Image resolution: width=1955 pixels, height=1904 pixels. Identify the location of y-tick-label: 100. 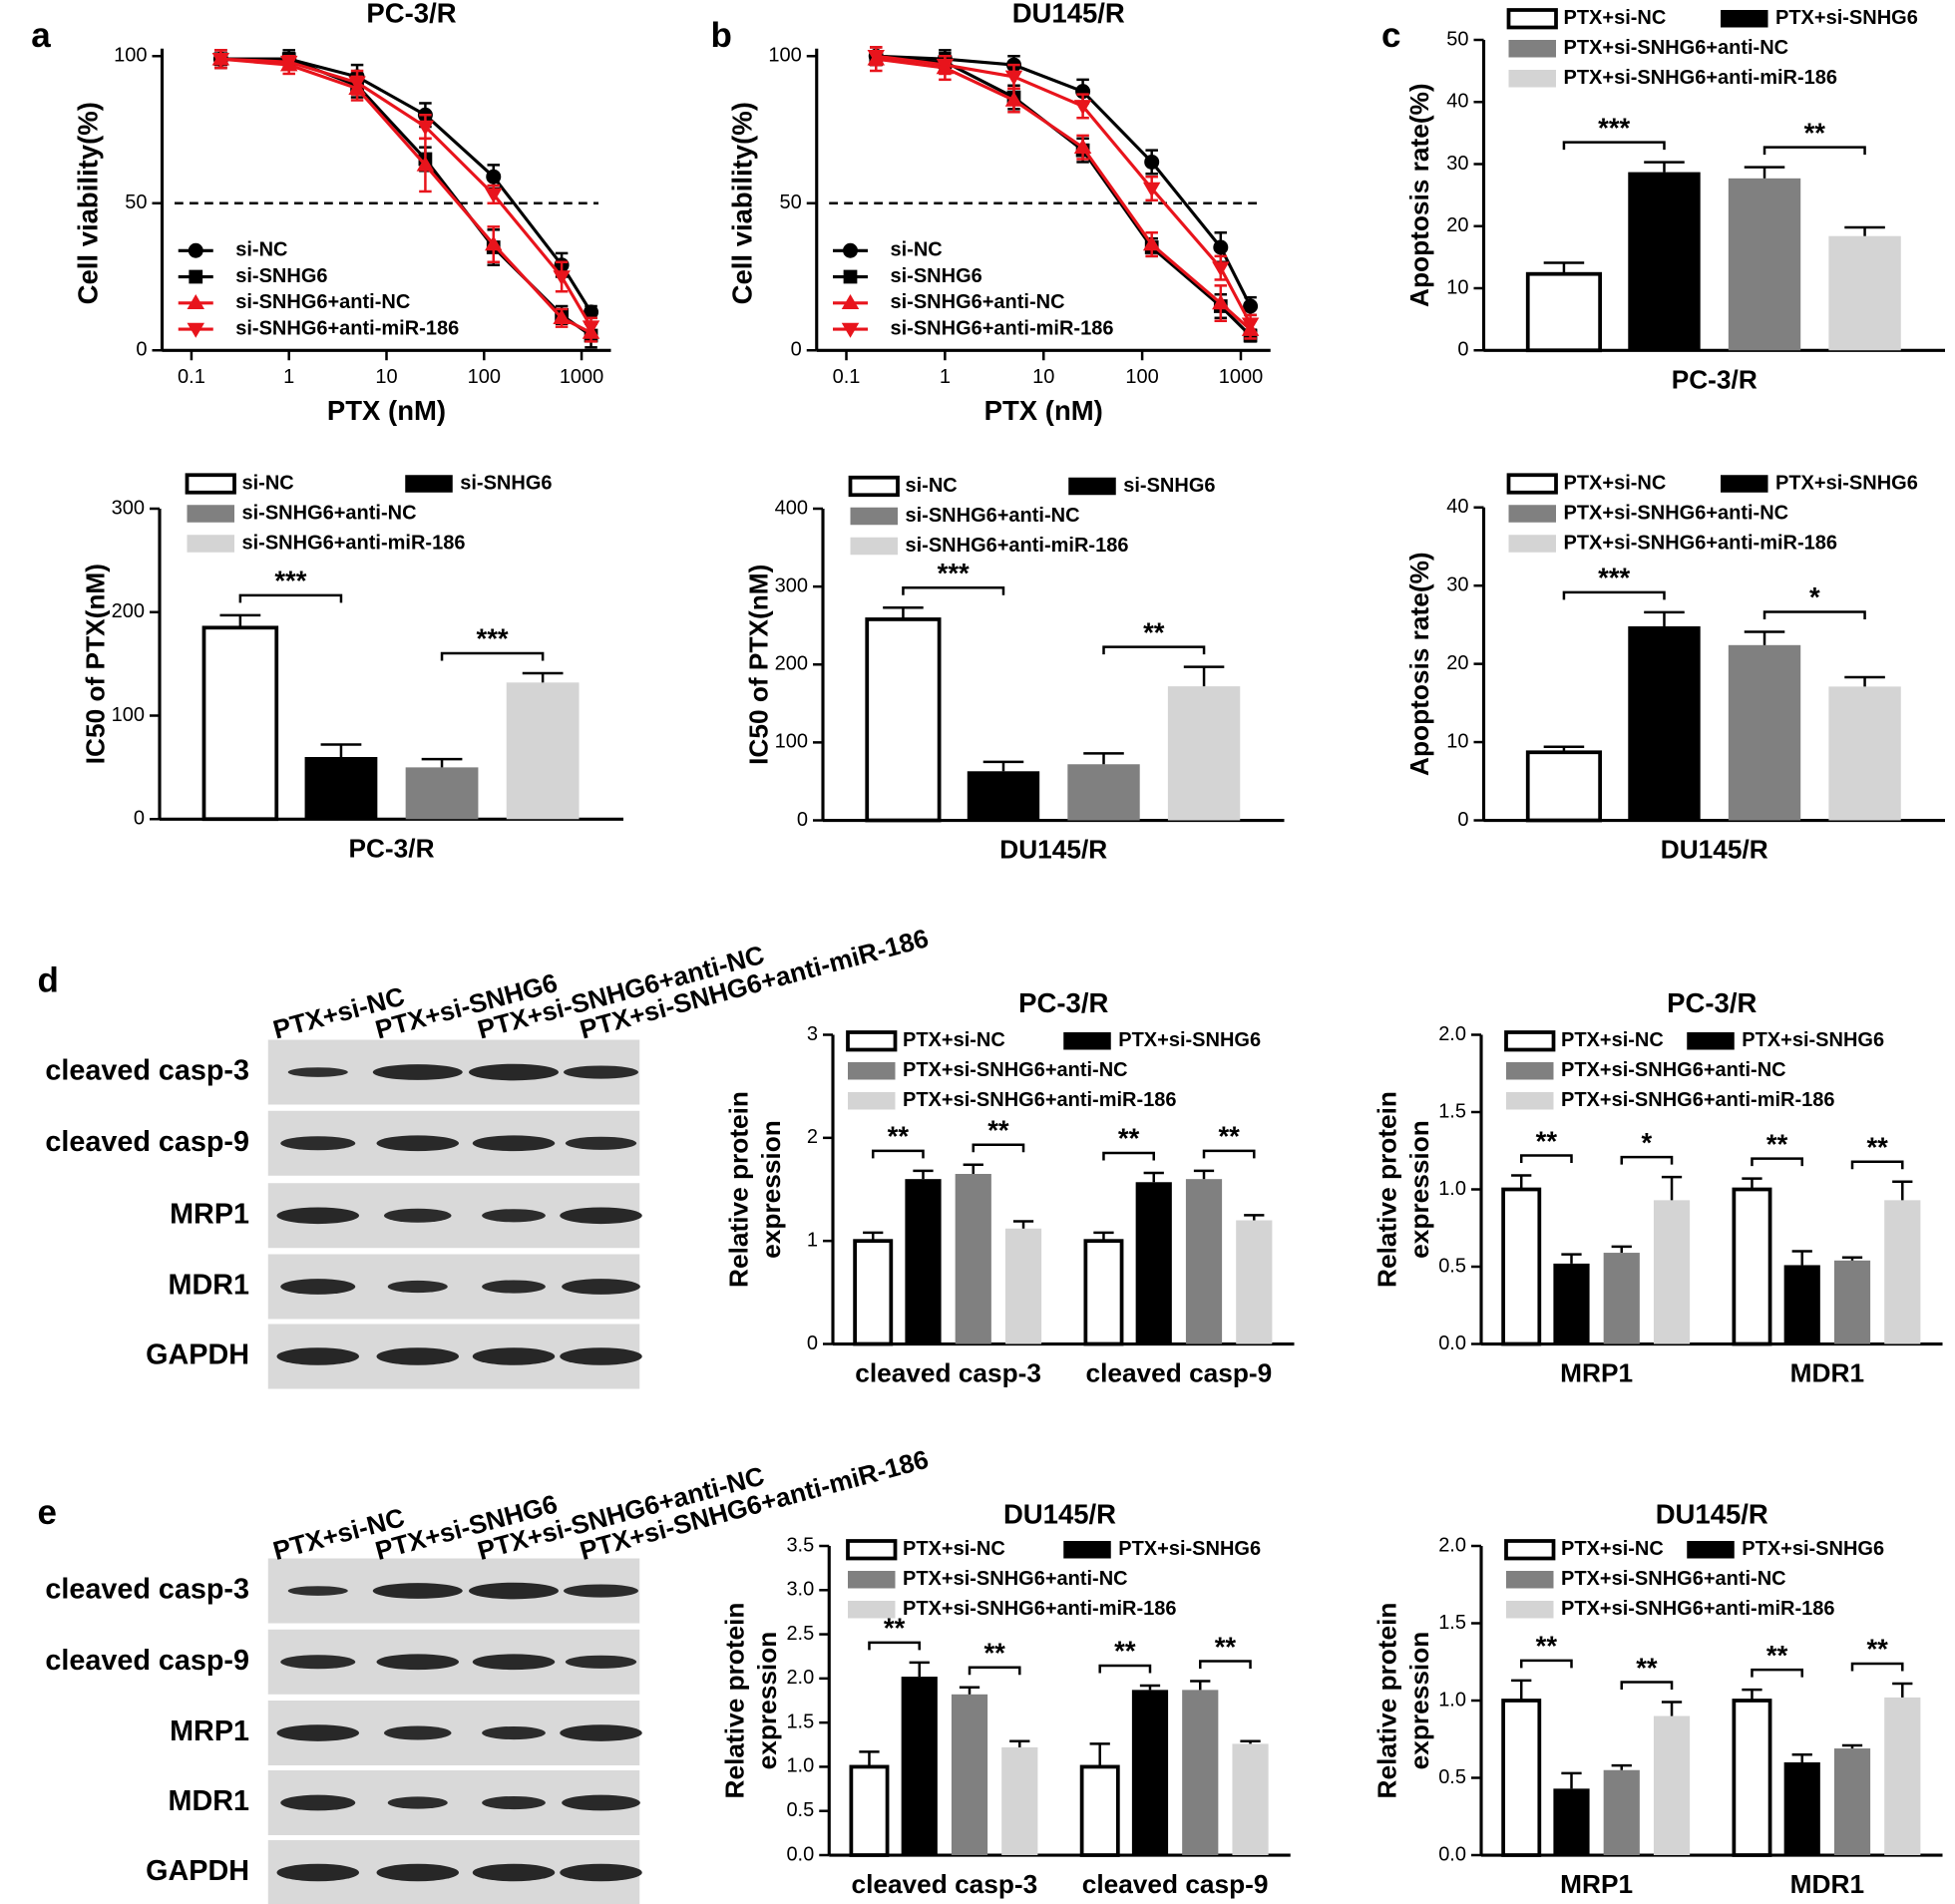
(784, 56).